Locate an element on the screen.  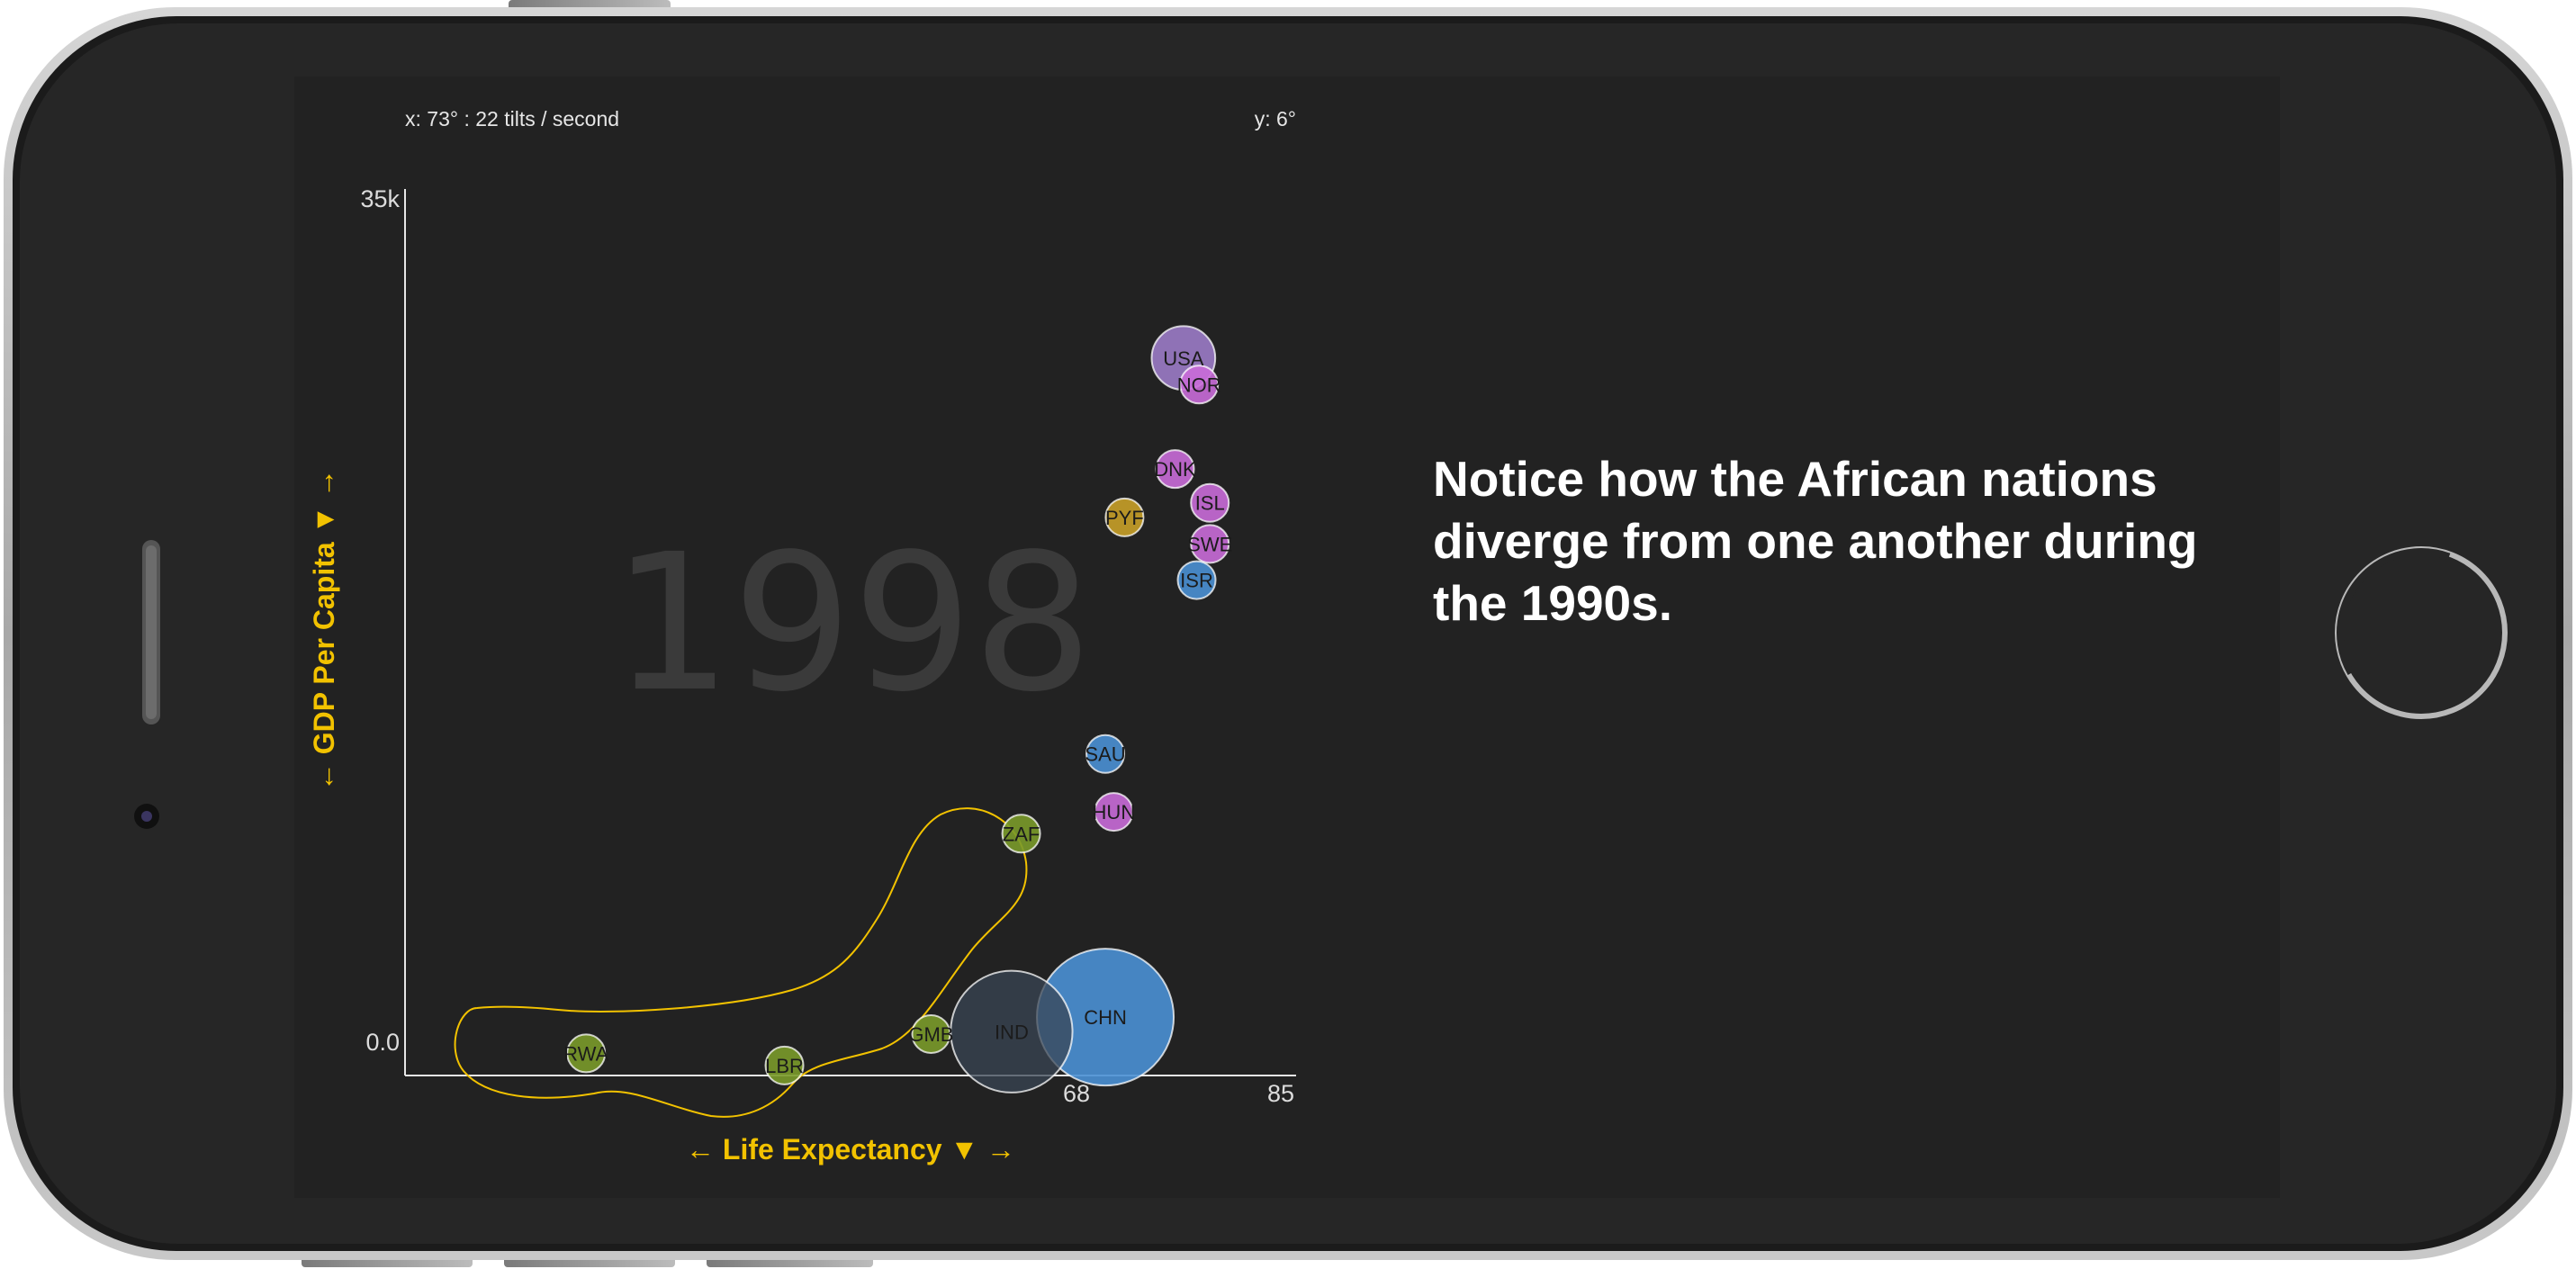
bubble-zaf is located at coordinates (1021, 834).